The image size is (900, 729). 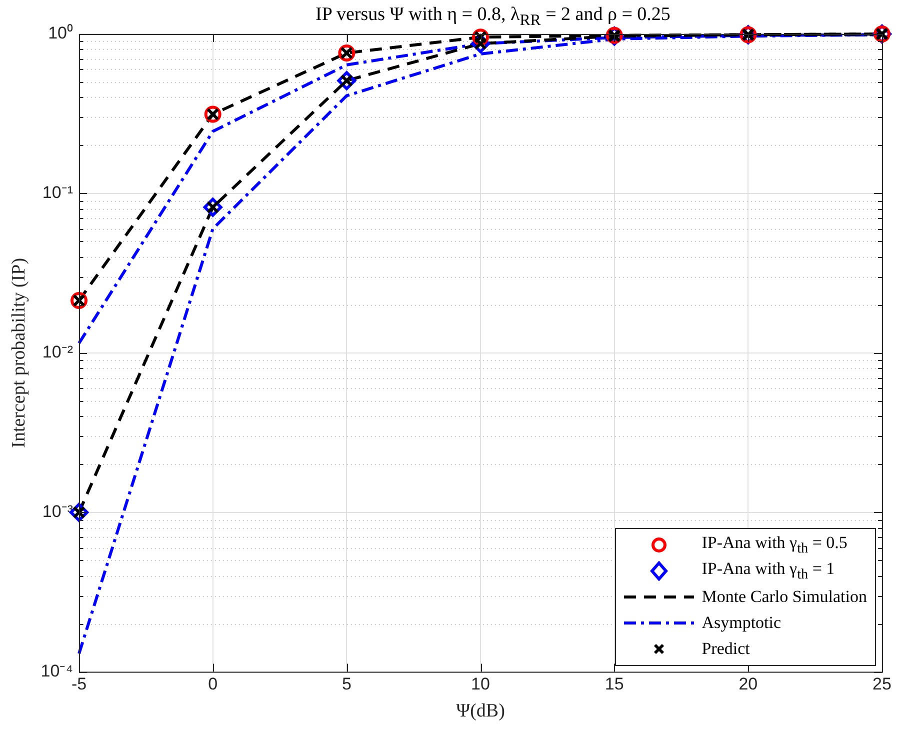 What do you see at coordinates (213, 684) in the screenshot?
I see `x-tick-label: 0` at bounding box center [213, 684].